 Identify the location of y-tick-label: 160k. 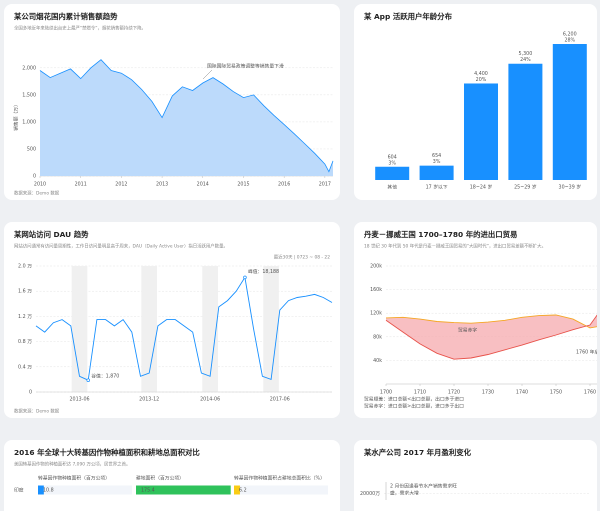
(376, 290).